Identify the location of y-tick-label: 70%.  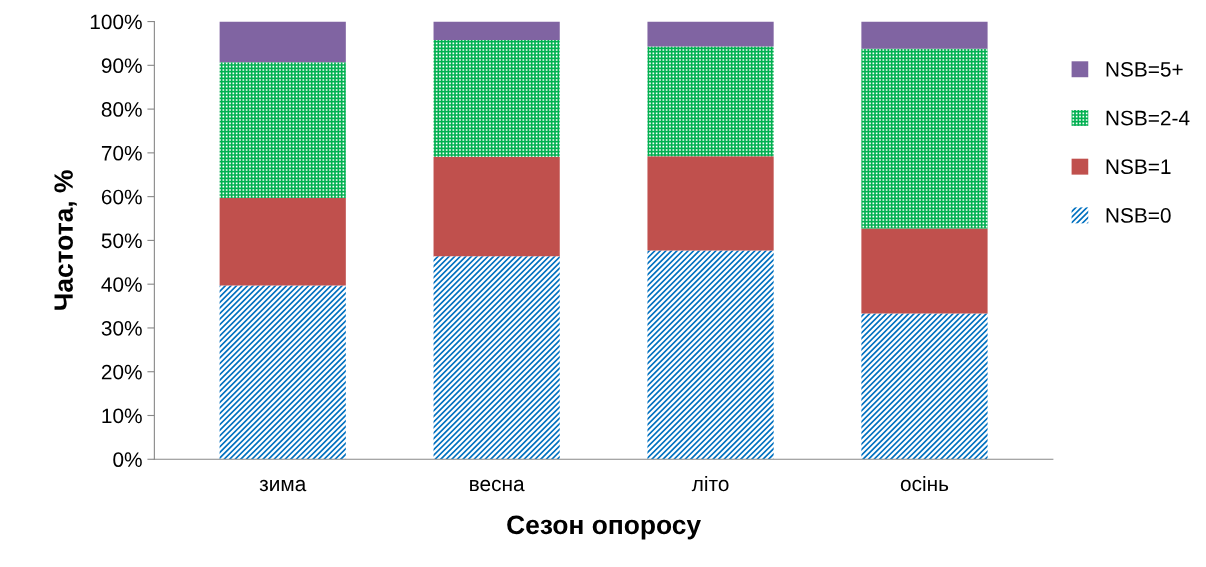
(121, 153).